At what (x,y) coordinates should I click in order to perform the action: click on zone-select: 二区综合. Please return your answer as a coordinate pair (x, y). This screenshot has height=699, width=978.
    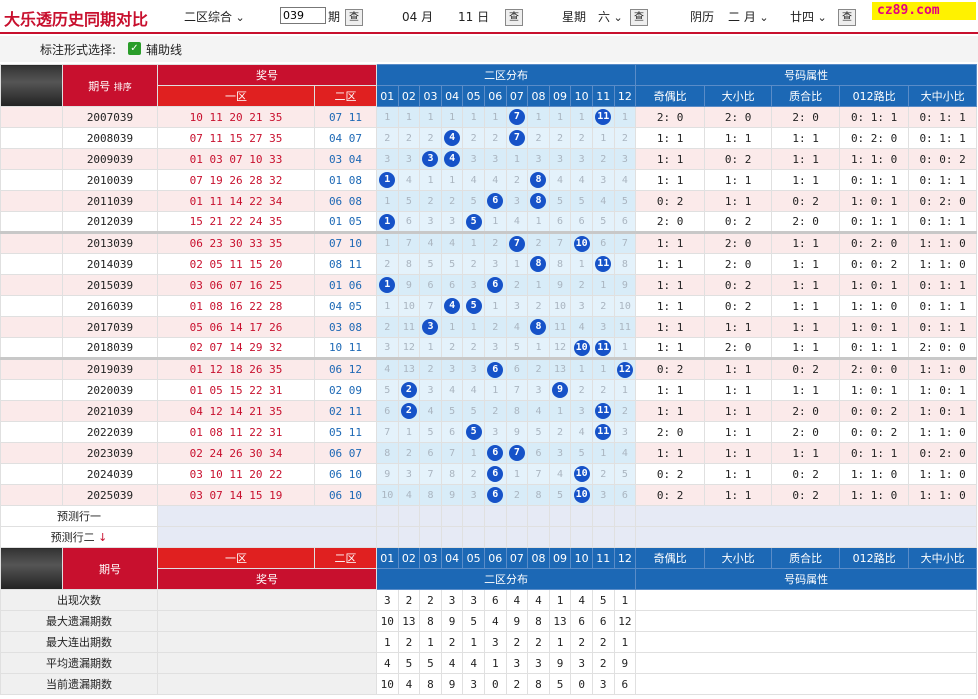
    Looking at the image, I should click on (214, 16).